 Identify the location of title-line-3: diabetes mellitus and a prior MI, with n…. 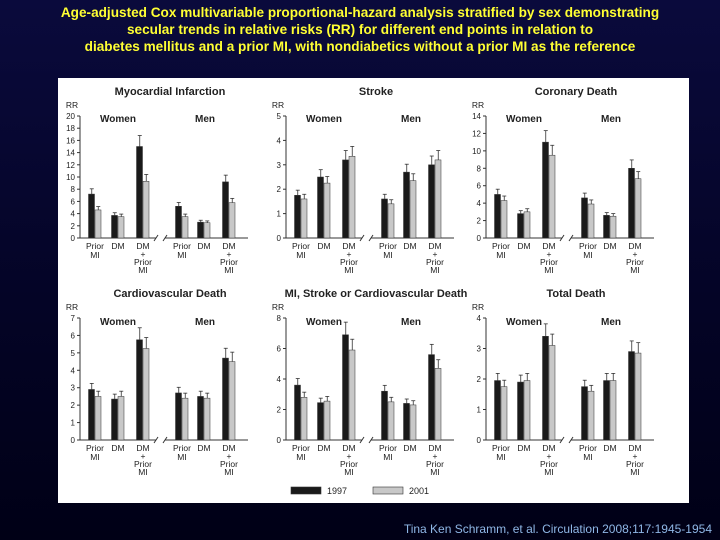
(360, 46).